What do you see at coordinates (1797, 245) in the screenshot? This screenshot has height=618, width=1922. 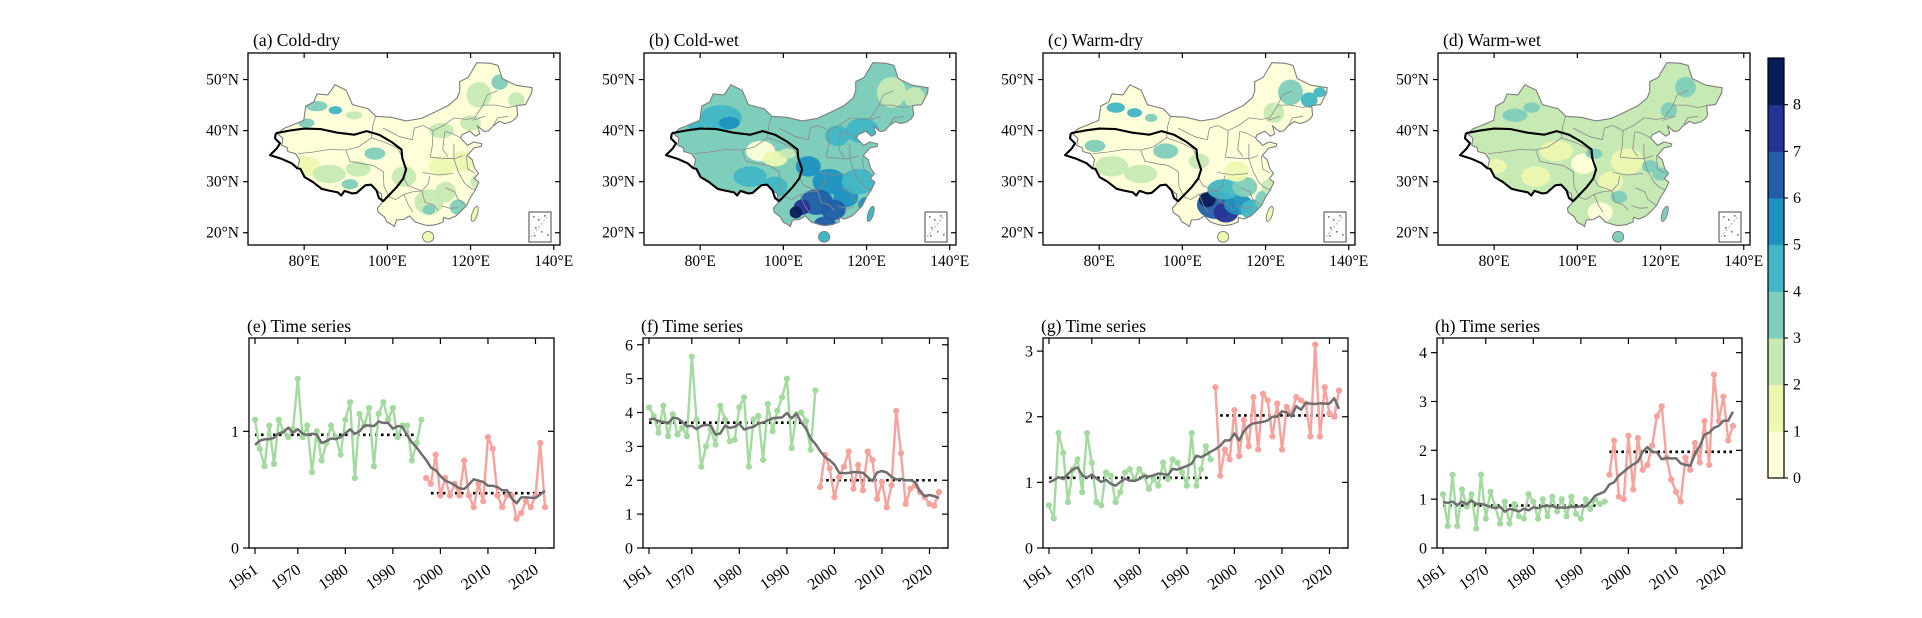 I see `colorbar-tick-label: 5` at bounding box center [1797, 245].